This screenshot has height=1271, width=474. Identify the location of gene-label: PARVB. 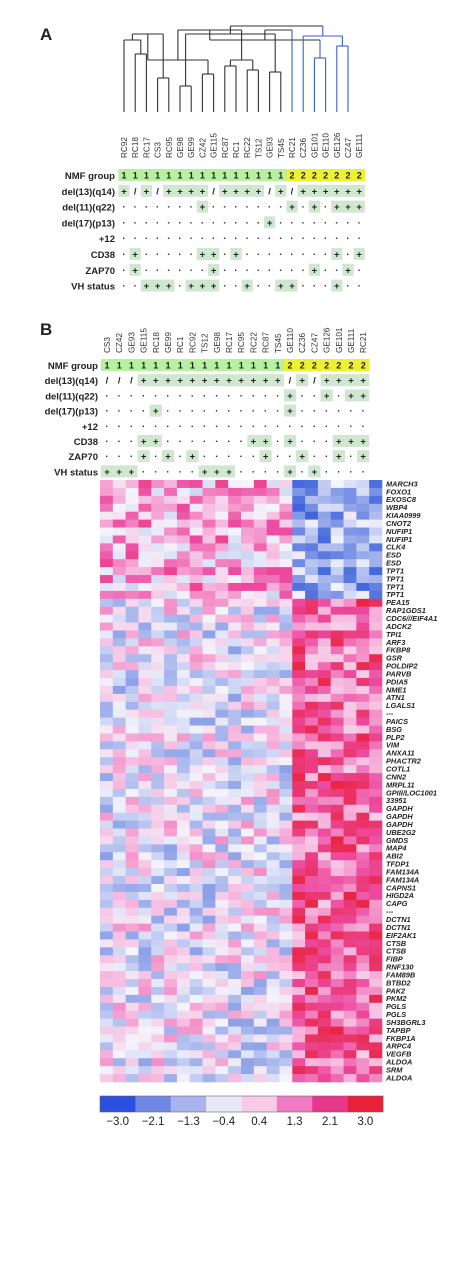
(399, 673).